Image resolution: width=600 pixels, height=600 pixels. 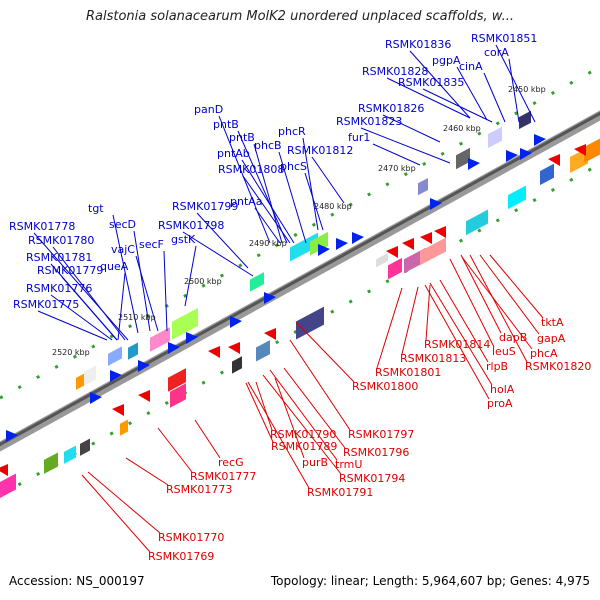 What do you see at coordinates (123, 249) in the screenshot?
I see `gene-label-upper: vajC` at bounding box center [123, 249].